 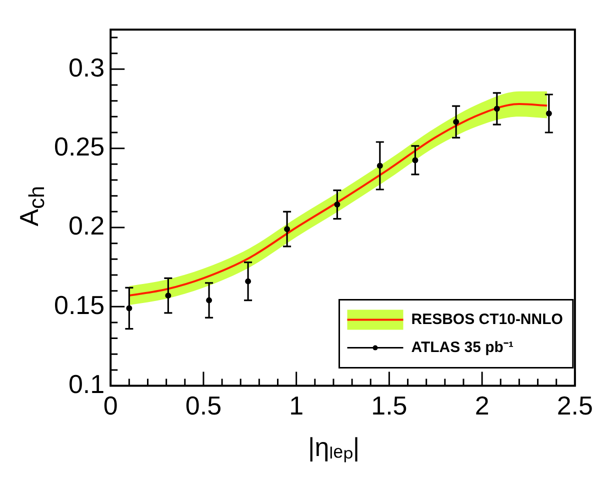 I want to click on y-tick-label: 0.3, so click(x=86, y=67).